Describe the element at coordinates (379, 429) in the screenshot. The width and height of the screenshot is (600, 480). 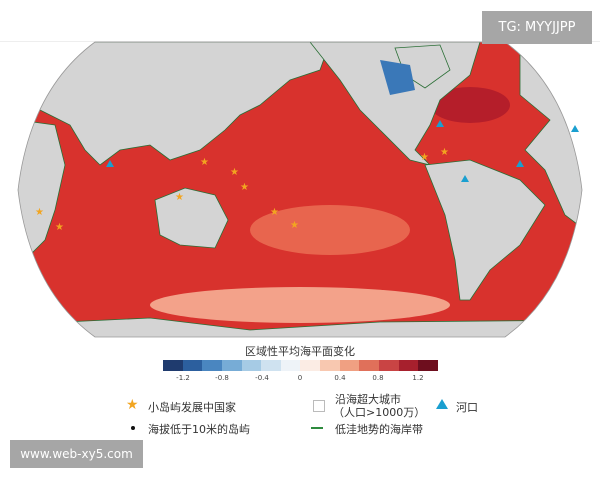
I see `legend-low-coast: 低洼地势的海岸带` at that location.